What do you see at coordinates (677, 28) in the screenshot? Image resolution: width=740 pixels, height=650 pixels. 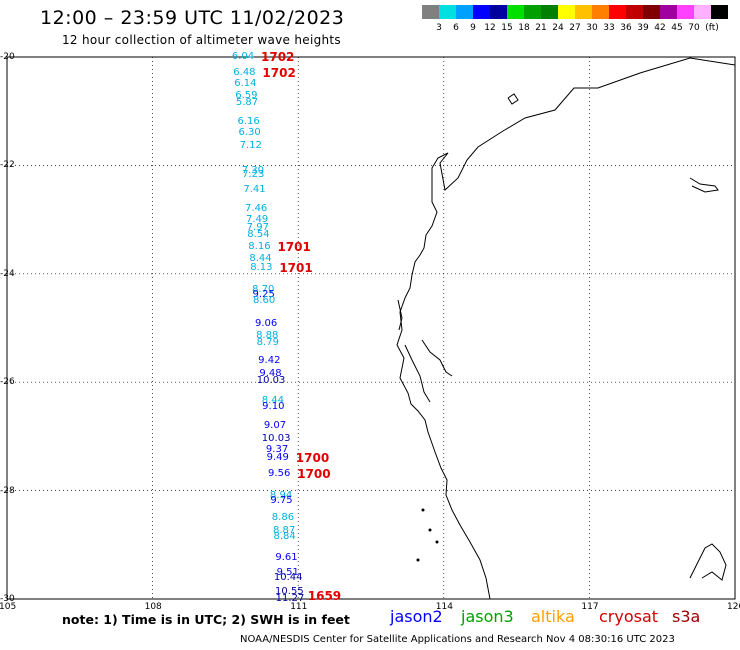 I see `legend-label: 45` at bounding box center [677, 28].